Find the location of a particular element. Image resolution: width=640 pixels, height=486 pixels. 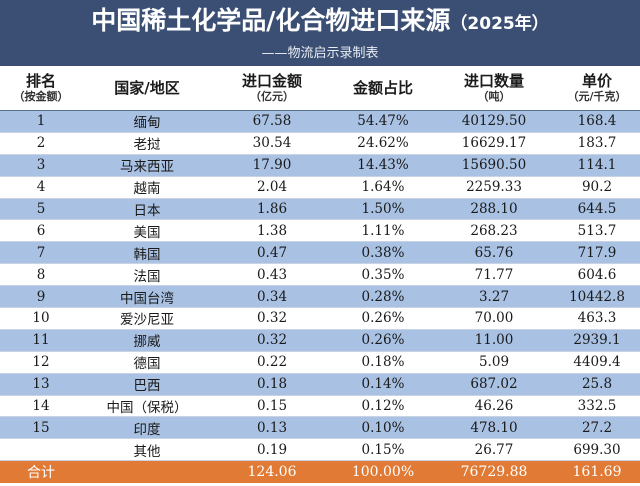

amount-cell: 0.13 is located at coordinates (272, 428).